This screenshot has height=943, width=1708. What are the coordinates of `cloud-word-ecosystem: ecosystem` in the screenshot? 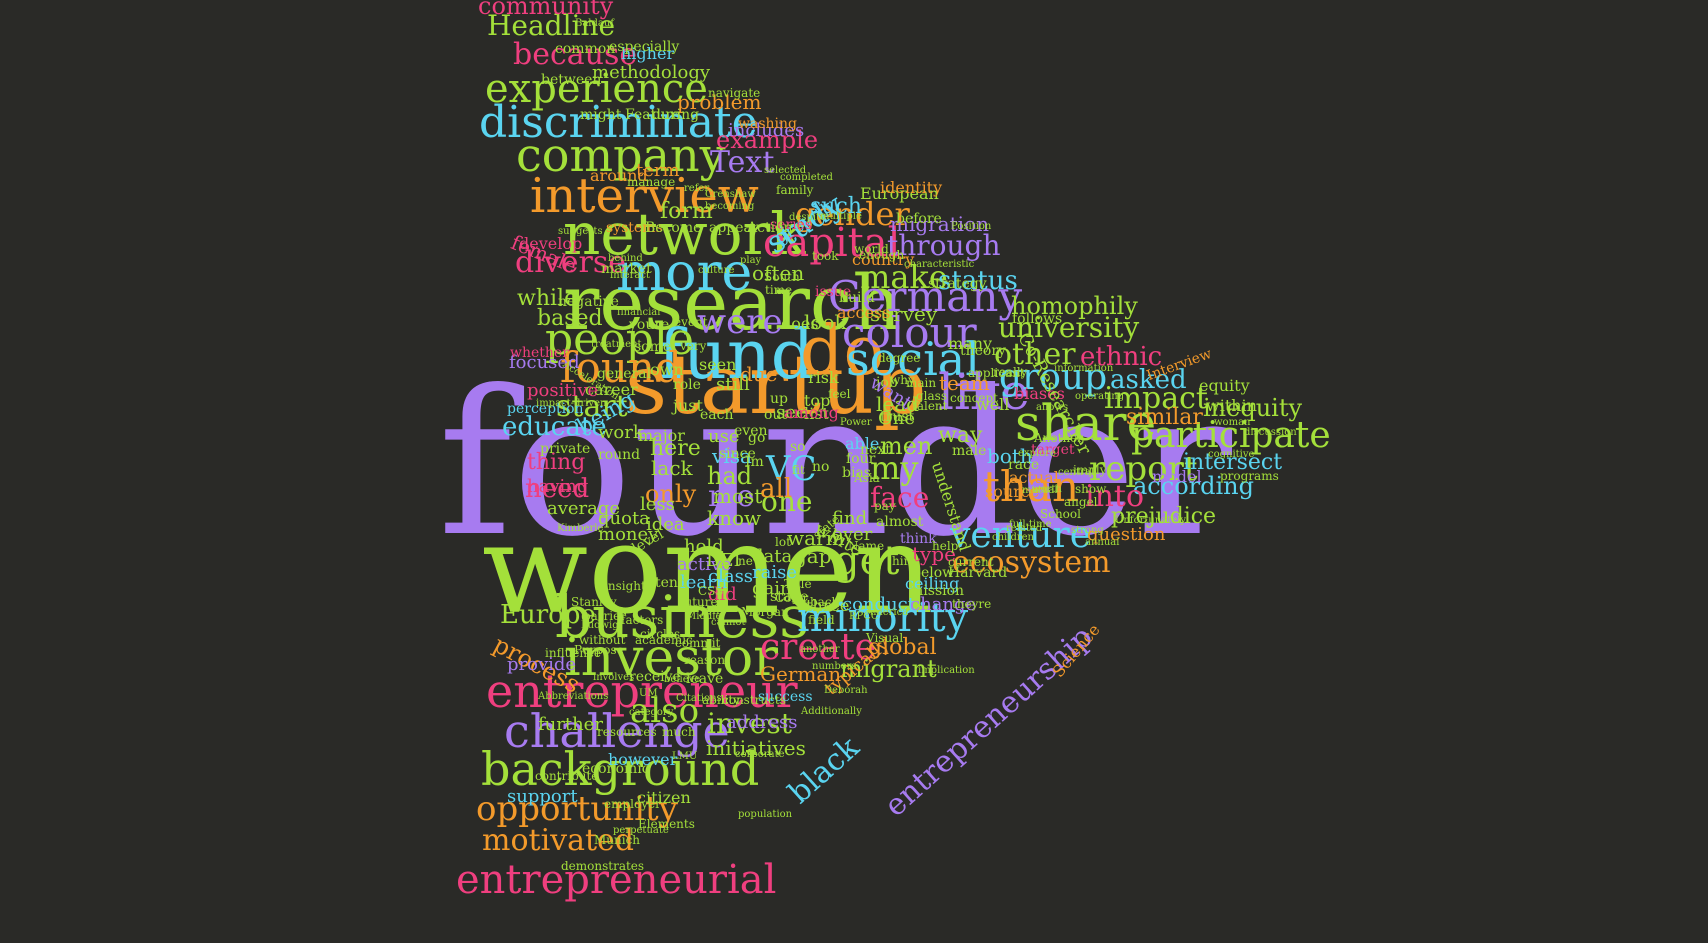 It's located at (1031, 562).